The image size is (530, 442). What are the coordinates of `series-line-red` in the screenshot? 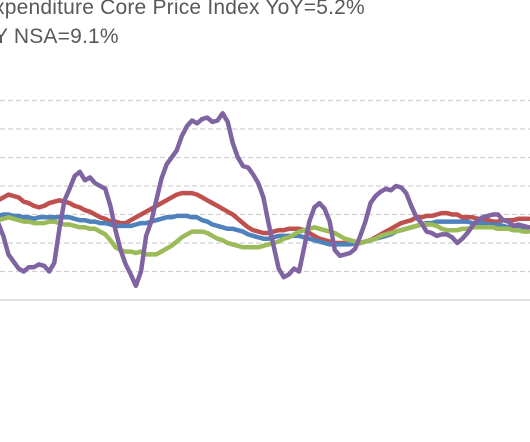 It's located at (265, 218).